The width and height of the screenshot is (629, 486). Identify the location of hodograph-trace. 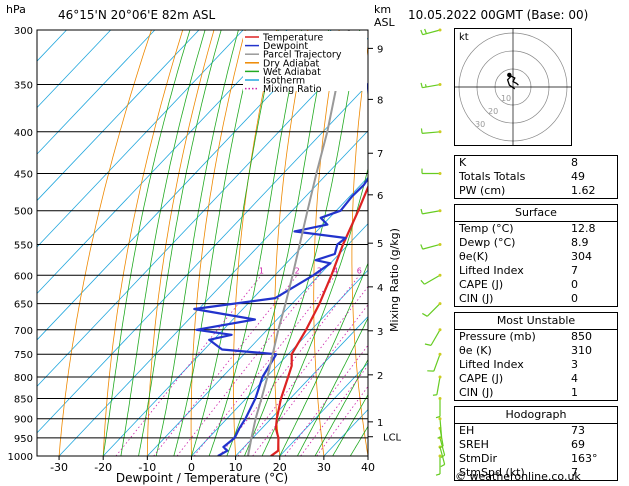
(512, 81).